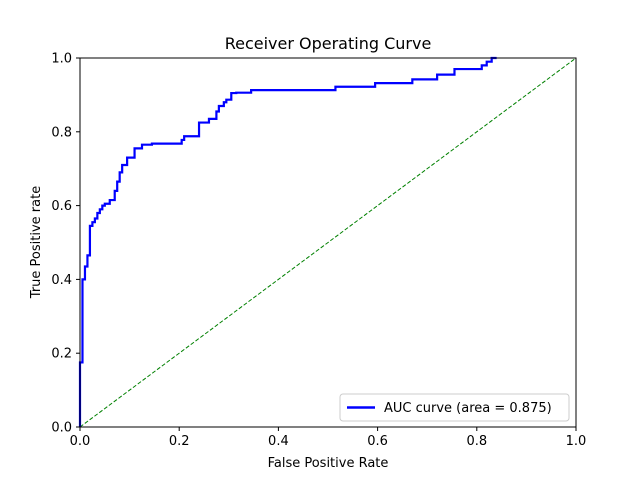 The height and width of the screenshot is (480, 640). Describe the element at coordinates (61, 206) in the screenshot. I see `y-tick-label: 0.6` at that location.